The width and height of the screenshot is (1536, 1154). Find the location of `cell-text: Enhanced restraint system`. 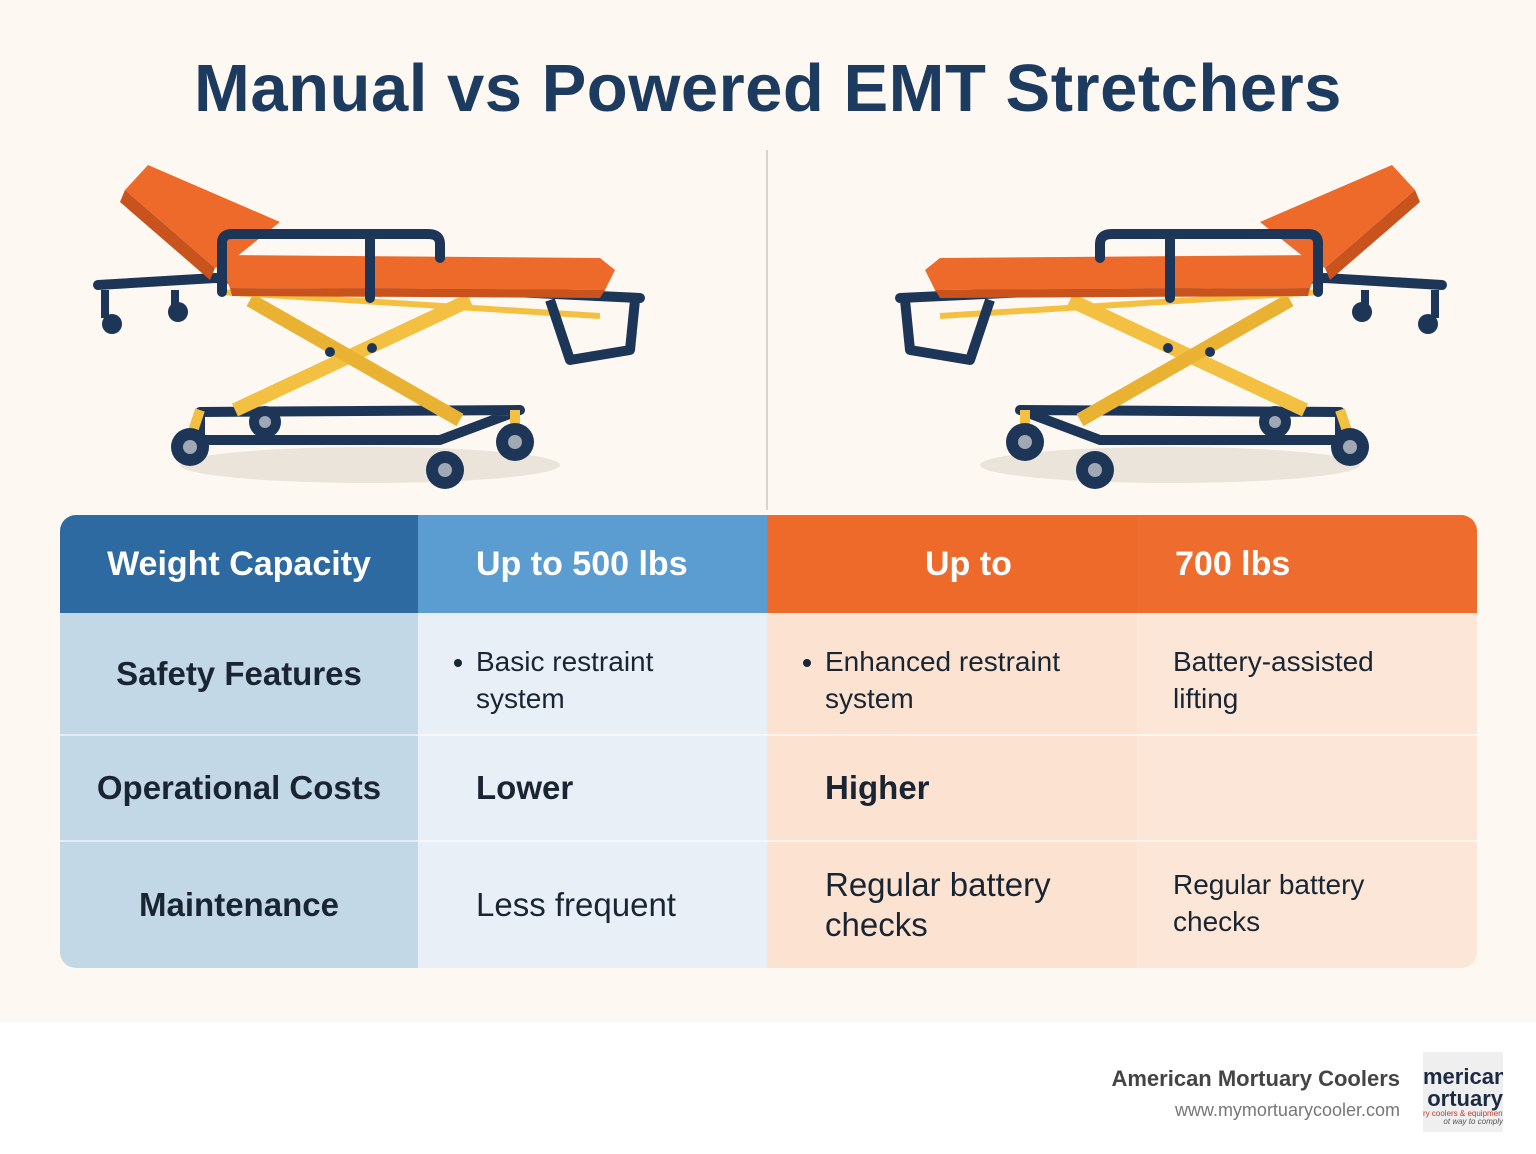

cell-text: Enhanced restraint system is located at coordinates (943, 680).